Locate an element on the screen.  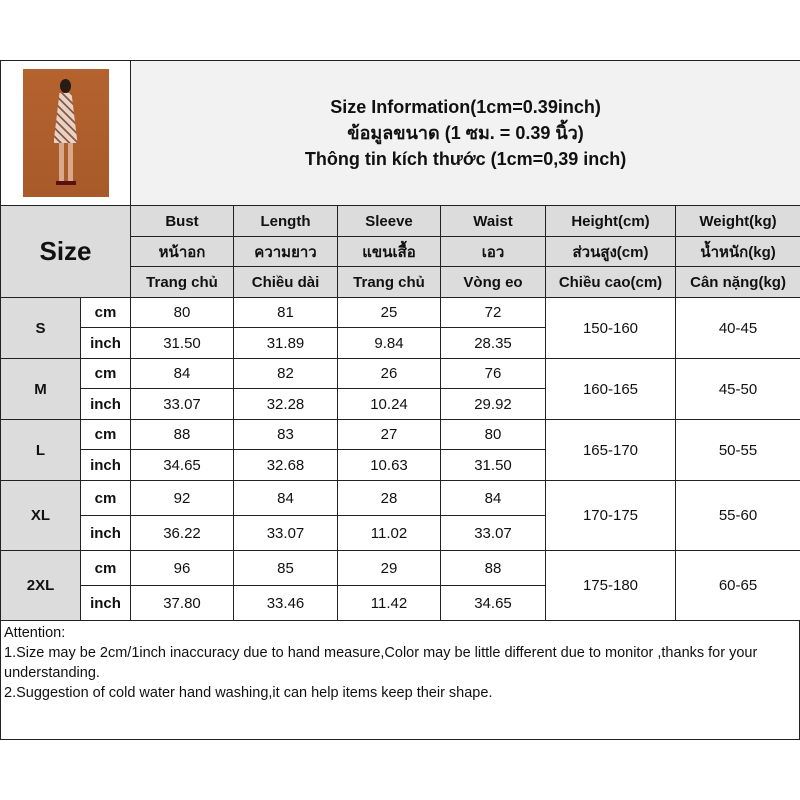
height-cell: 160-165 is located at coordinates (610, 389).